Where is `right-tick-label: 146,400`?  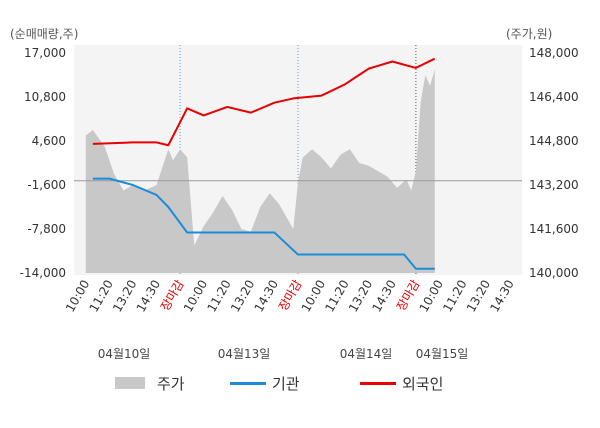 right-tick-label: 146,400 is located at coordinates (554, 97).